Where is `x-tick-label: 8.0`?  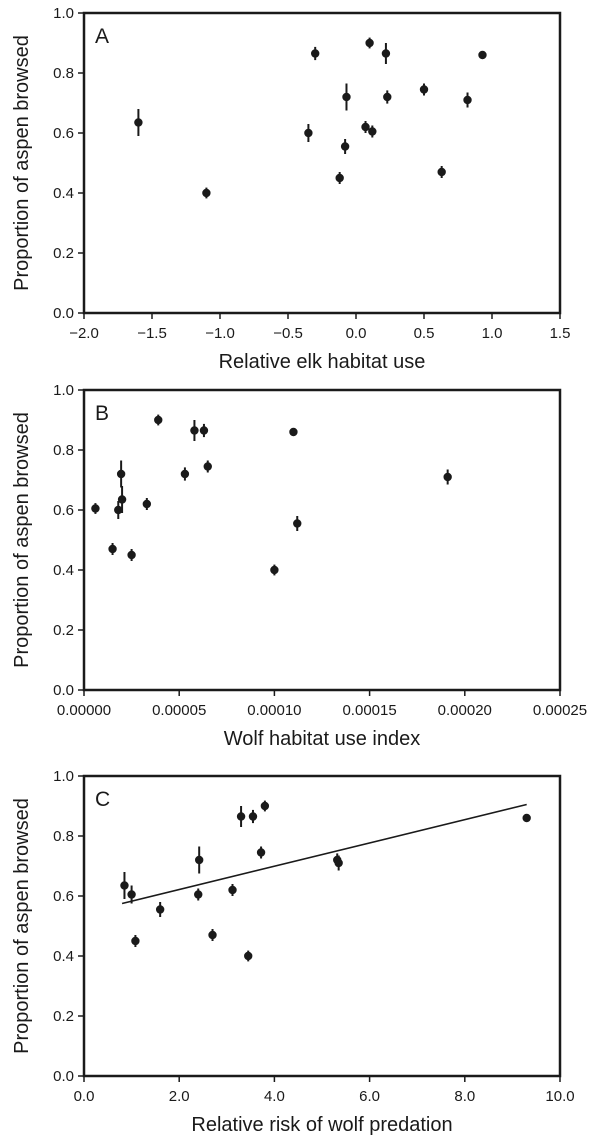
x-tick-label: 8.0 is located at coordinates (464, 1096).